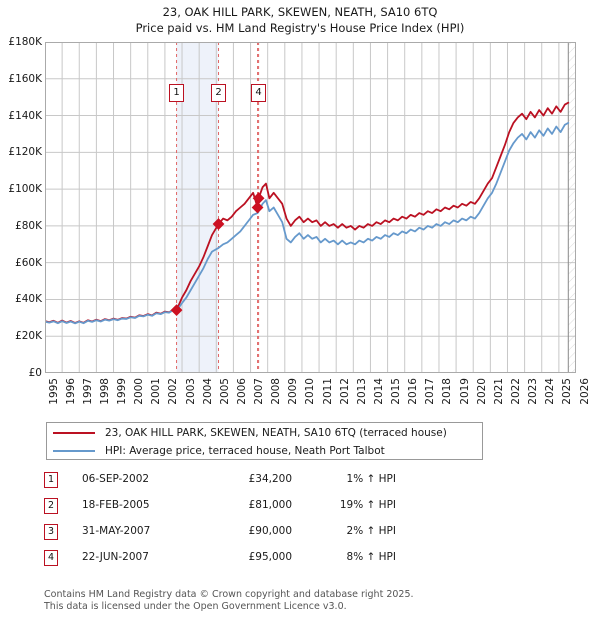 This screenshot has width=600, height=620. What do you see at coordinates (51, 506) in the screenshot?
I see `transaction-index-badge: 2` at bounding box center [51, 506].